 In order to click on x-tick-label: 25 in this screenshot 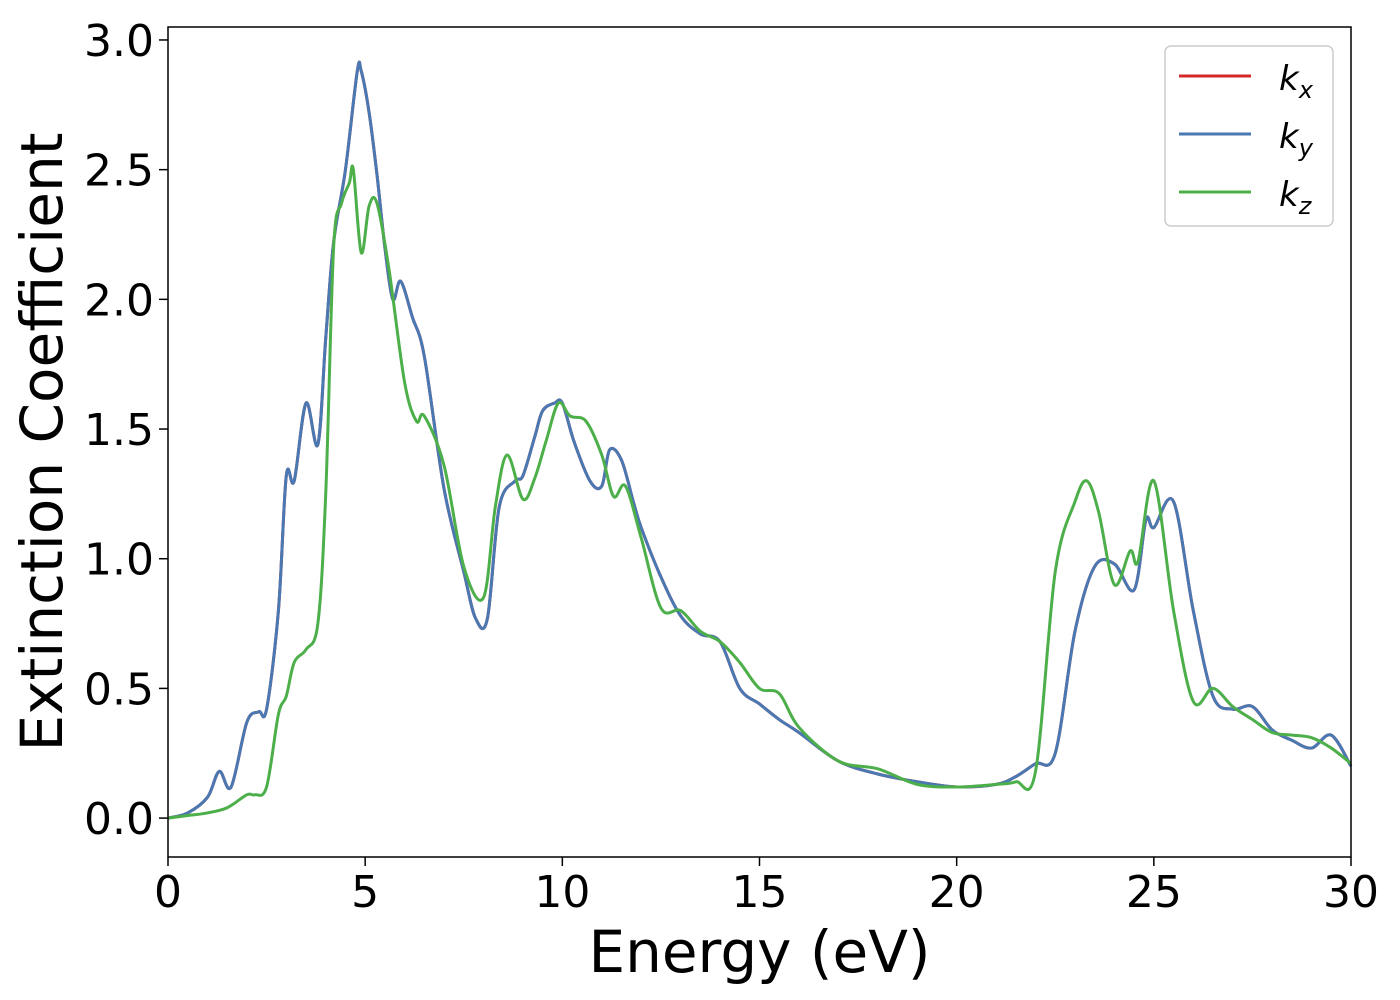, I will do `click(1154, 892)`.